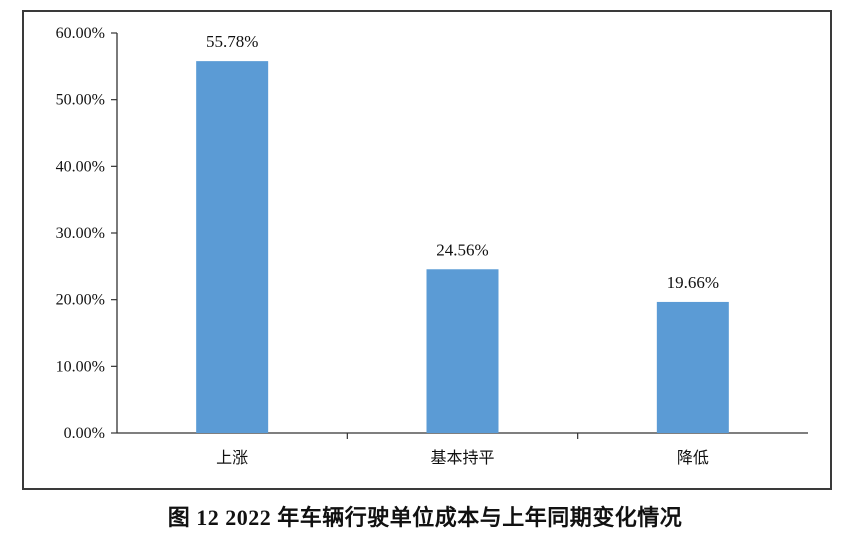  What do you see at coordinates (80, 300) in the screenshot?
I see `y-tick-label: 20.00%` at bounding box center [80, 300].